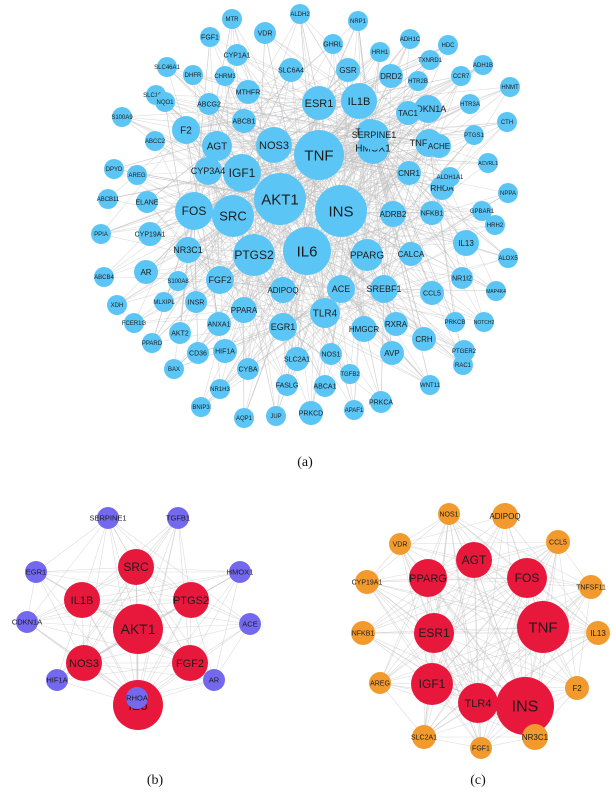 The height and width of the screenshot is (794, 612). I want to click on a-label-jup: JUP, so click(275, 417).